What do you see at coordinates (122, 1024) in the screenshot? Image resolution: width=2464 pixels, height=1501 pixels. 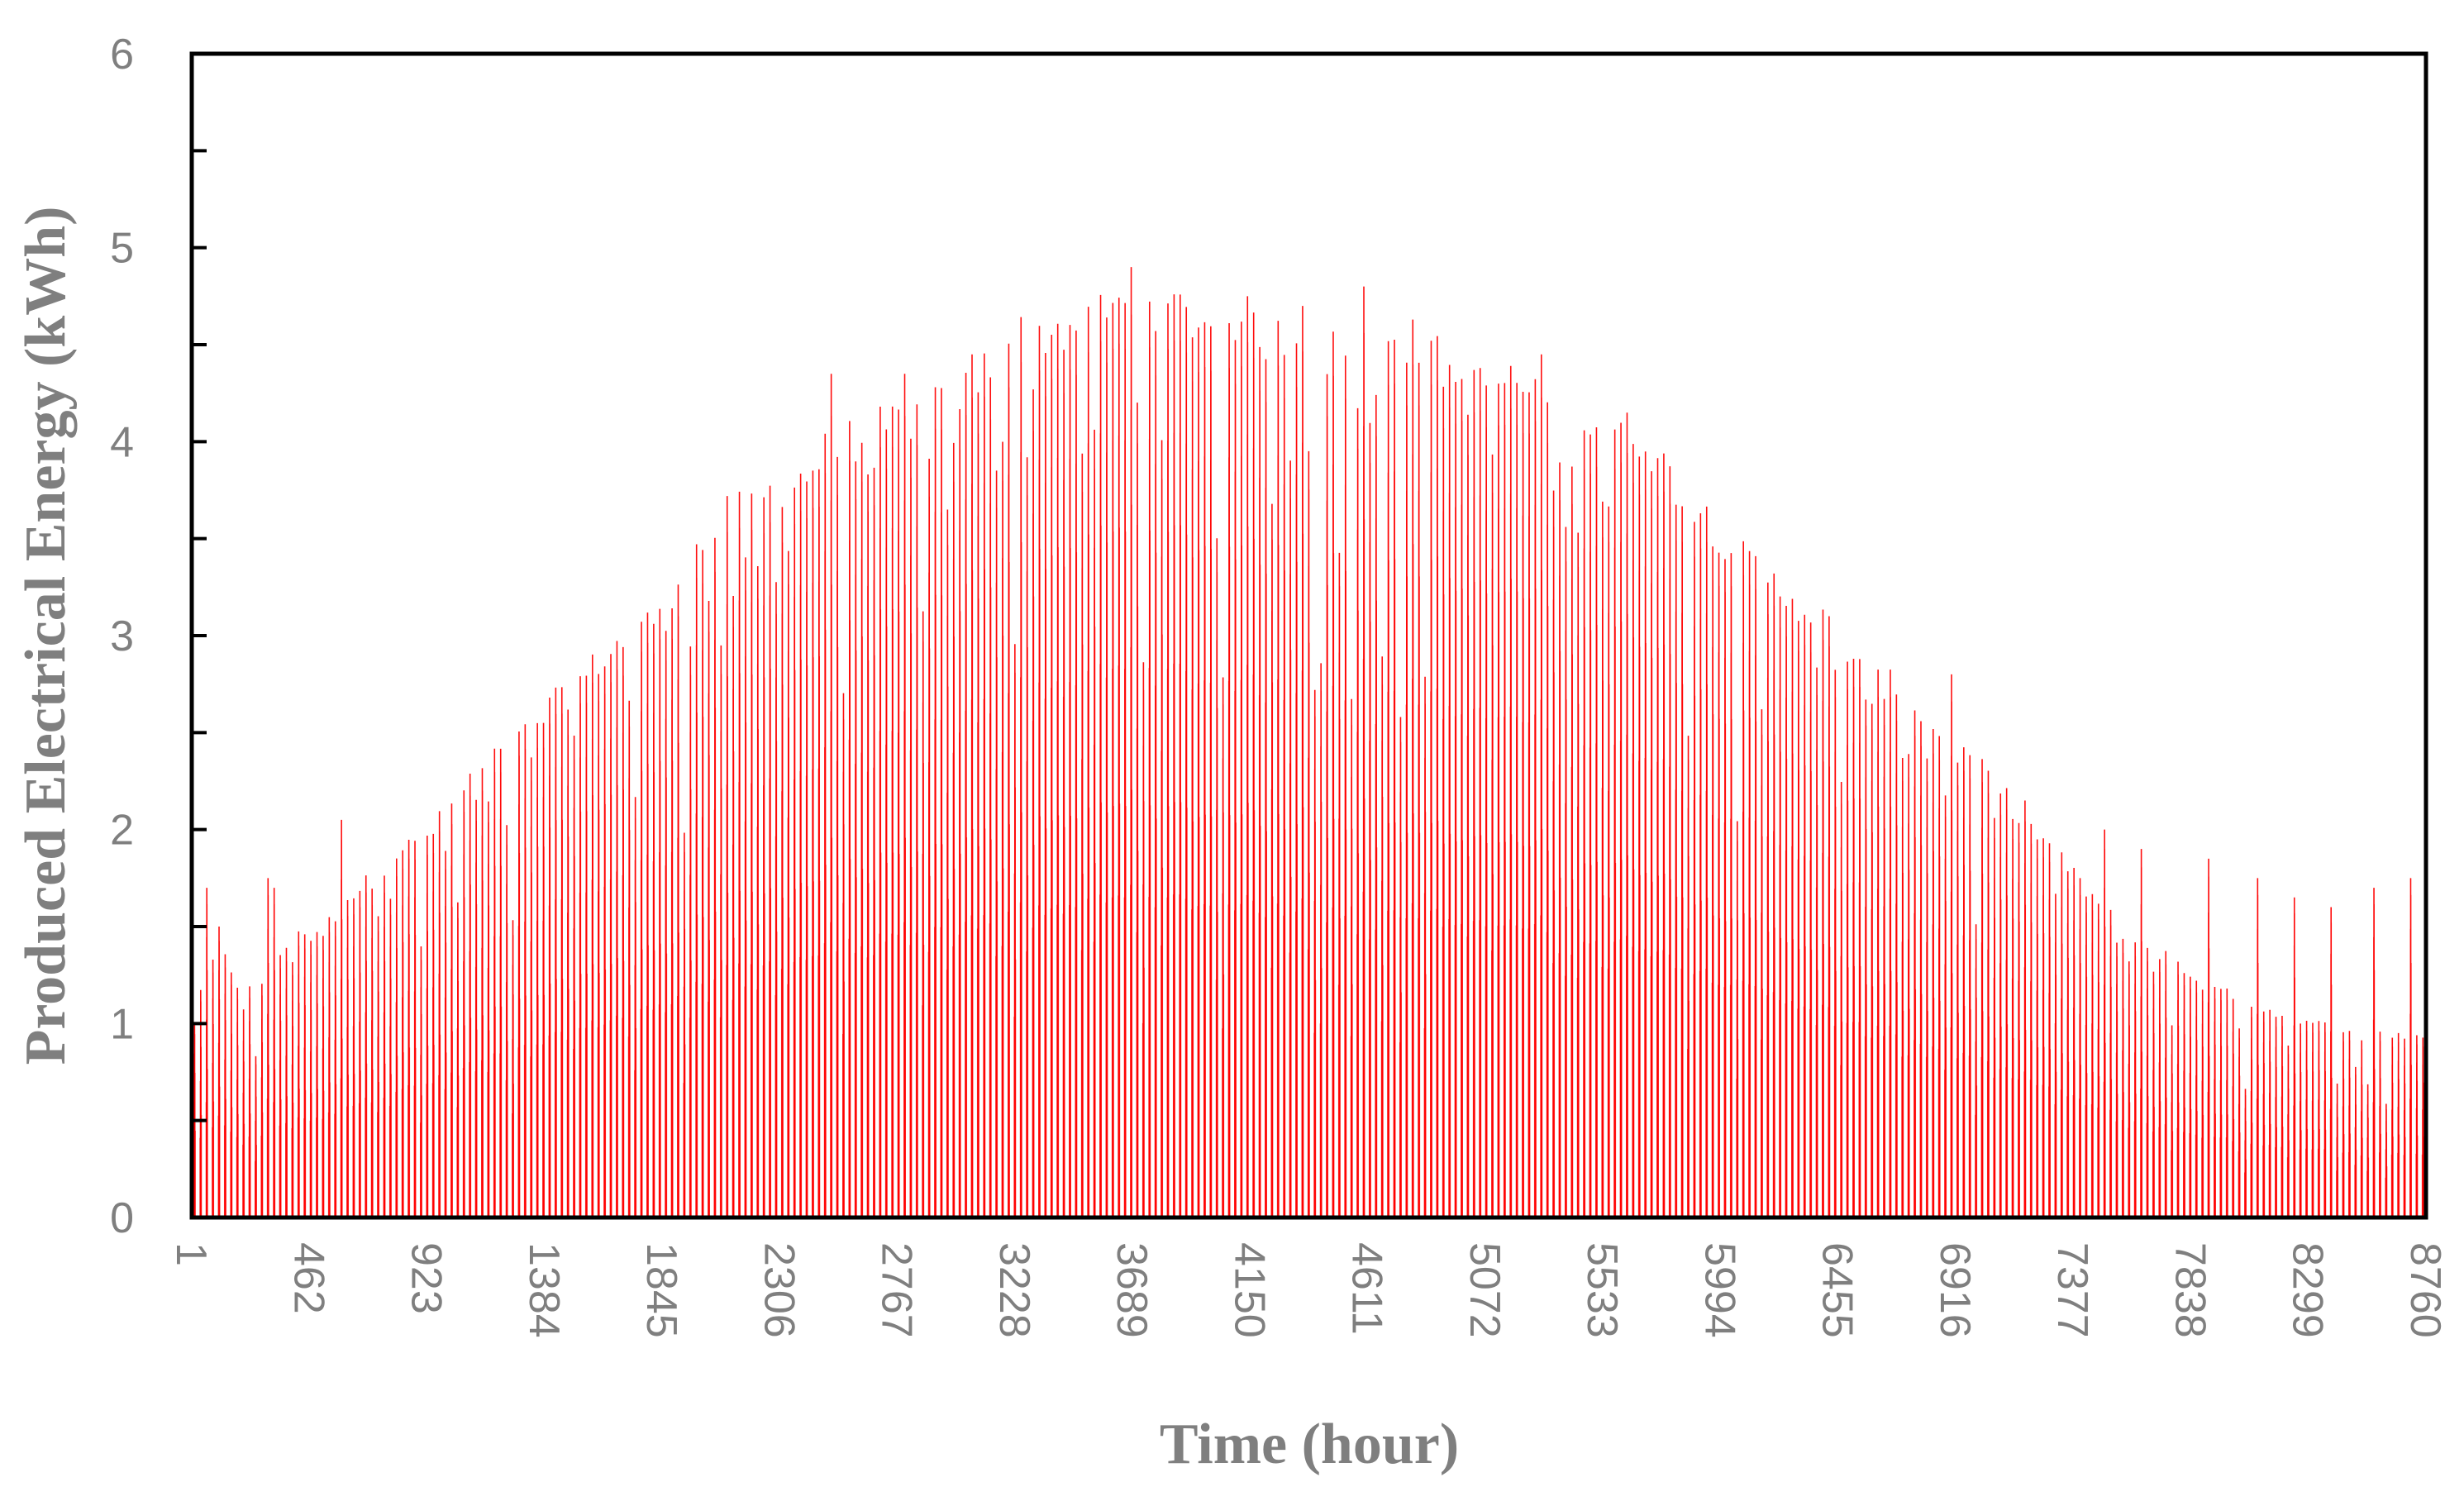 I see `y-tick-label: 1` at bounding box center [122, 1024].